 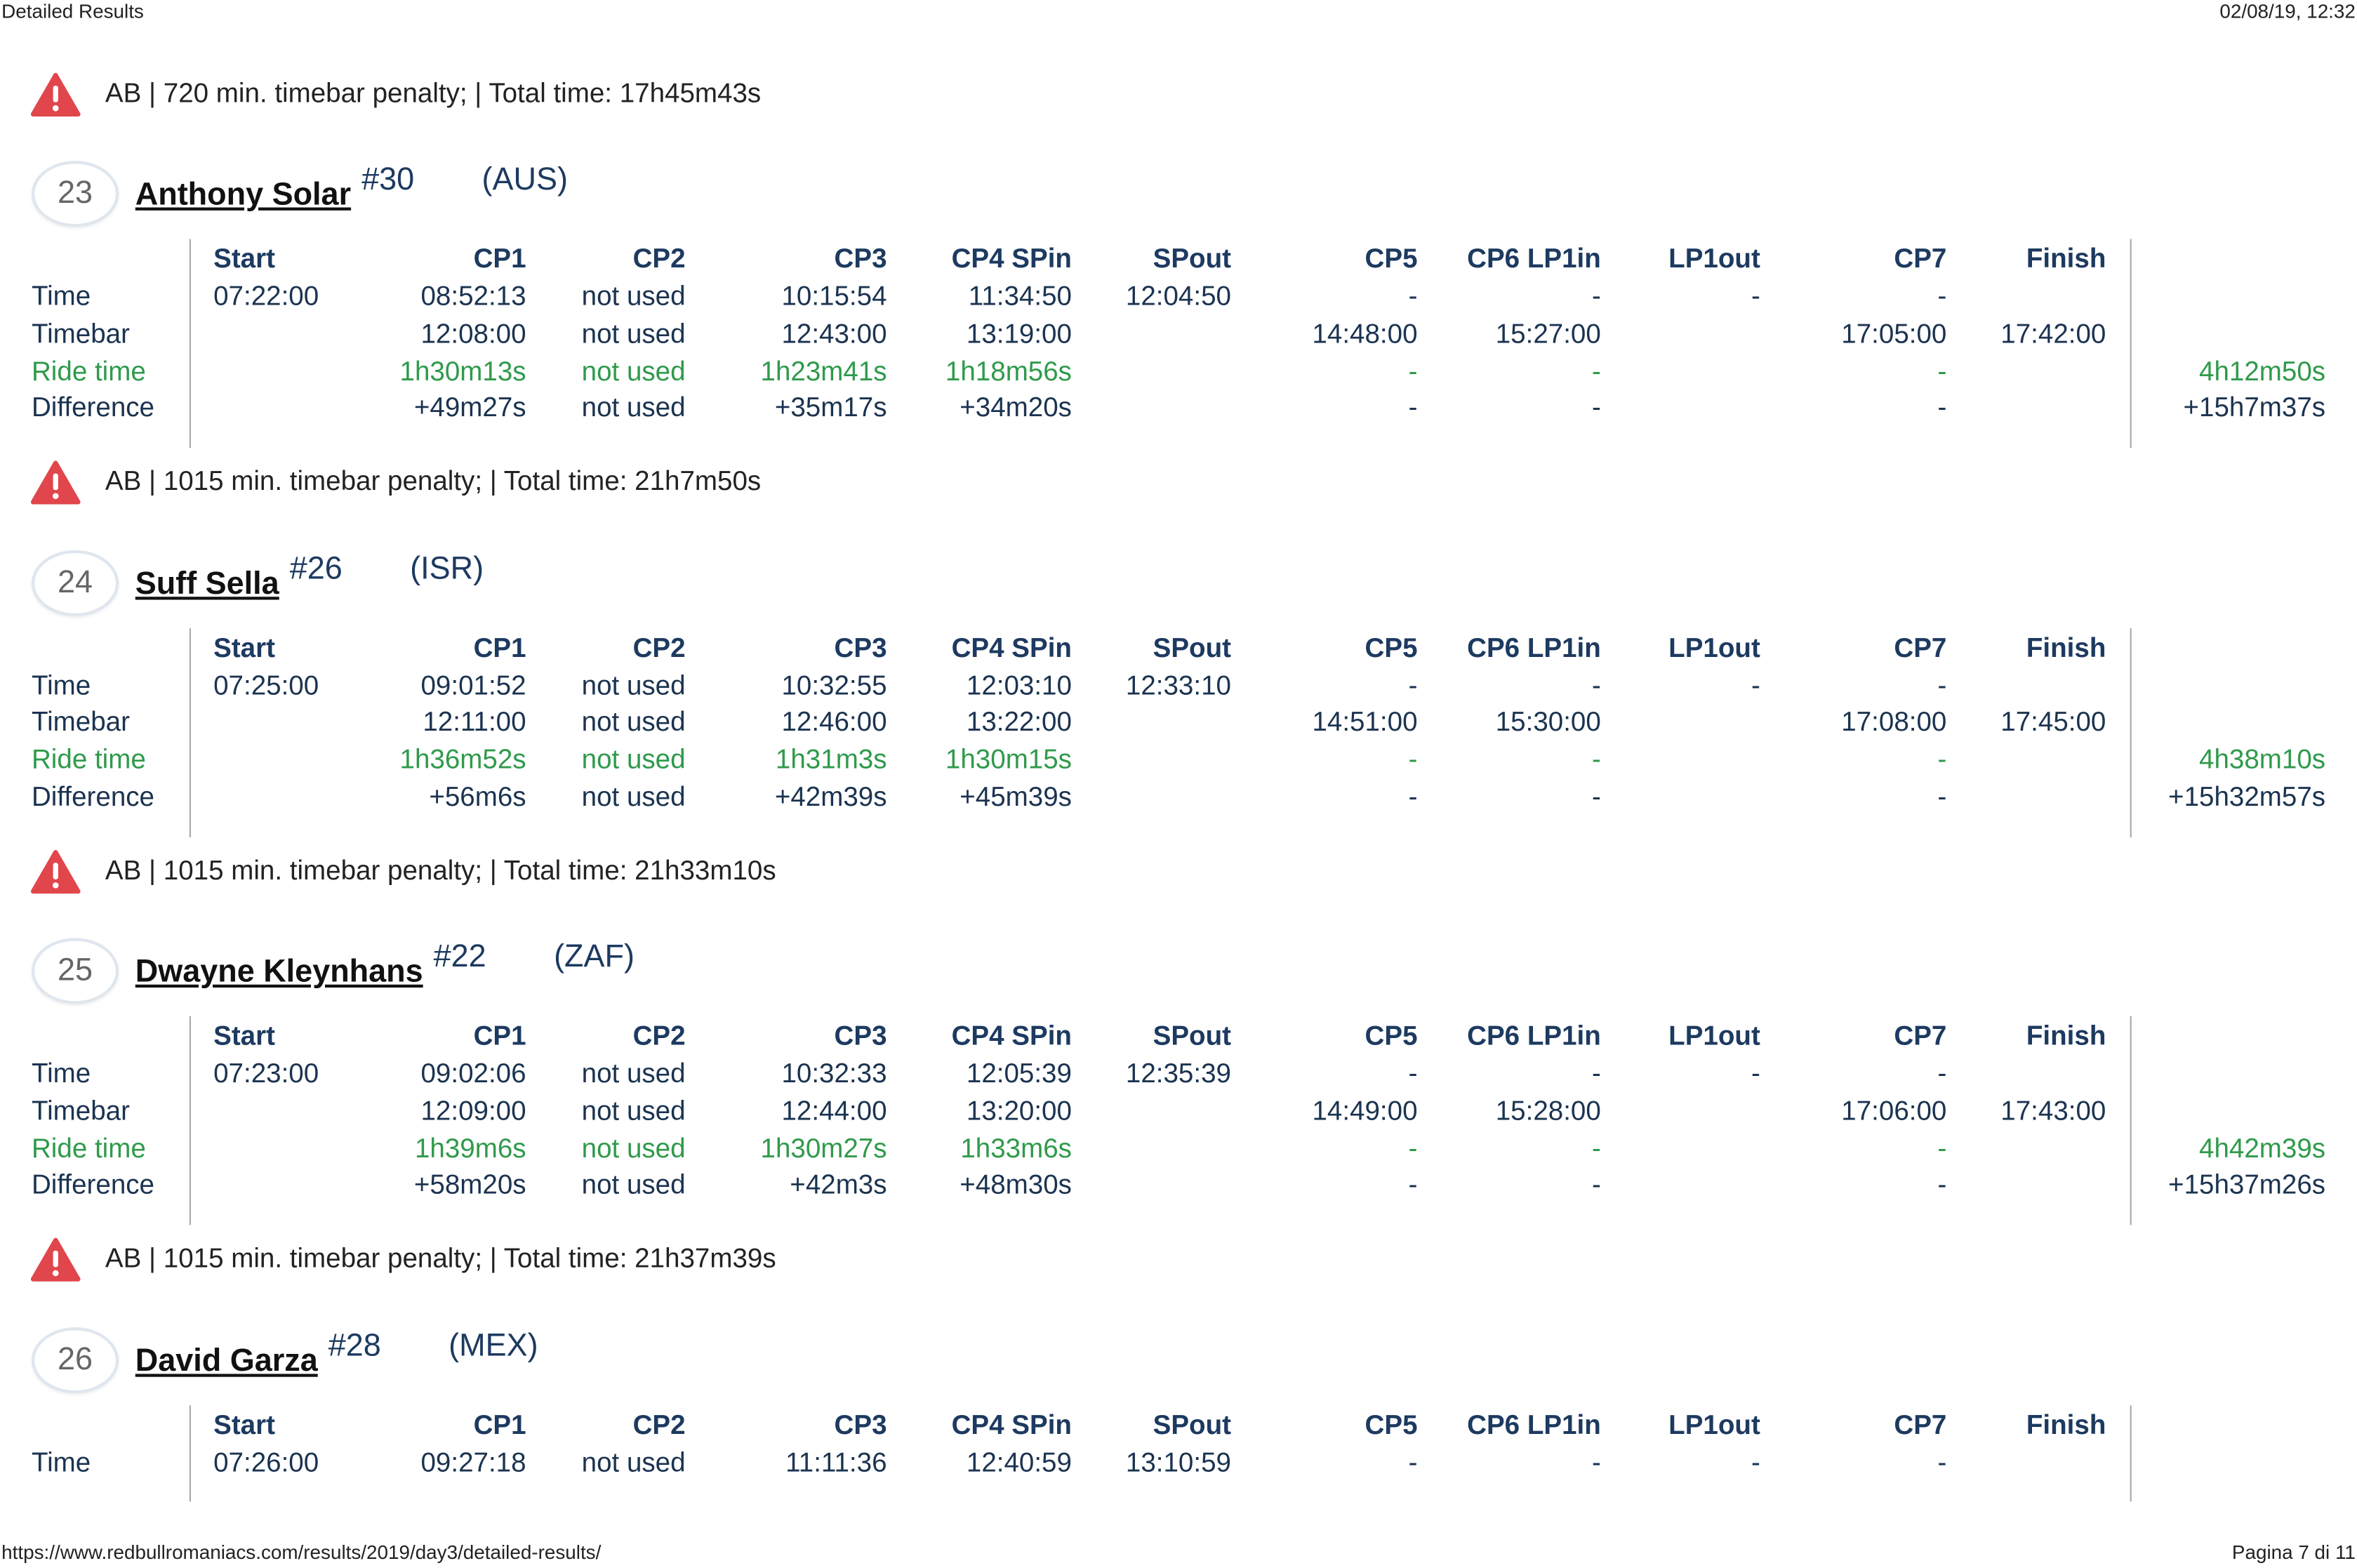 I want to click on column-header: CP5, so click(x=1391, y=258).